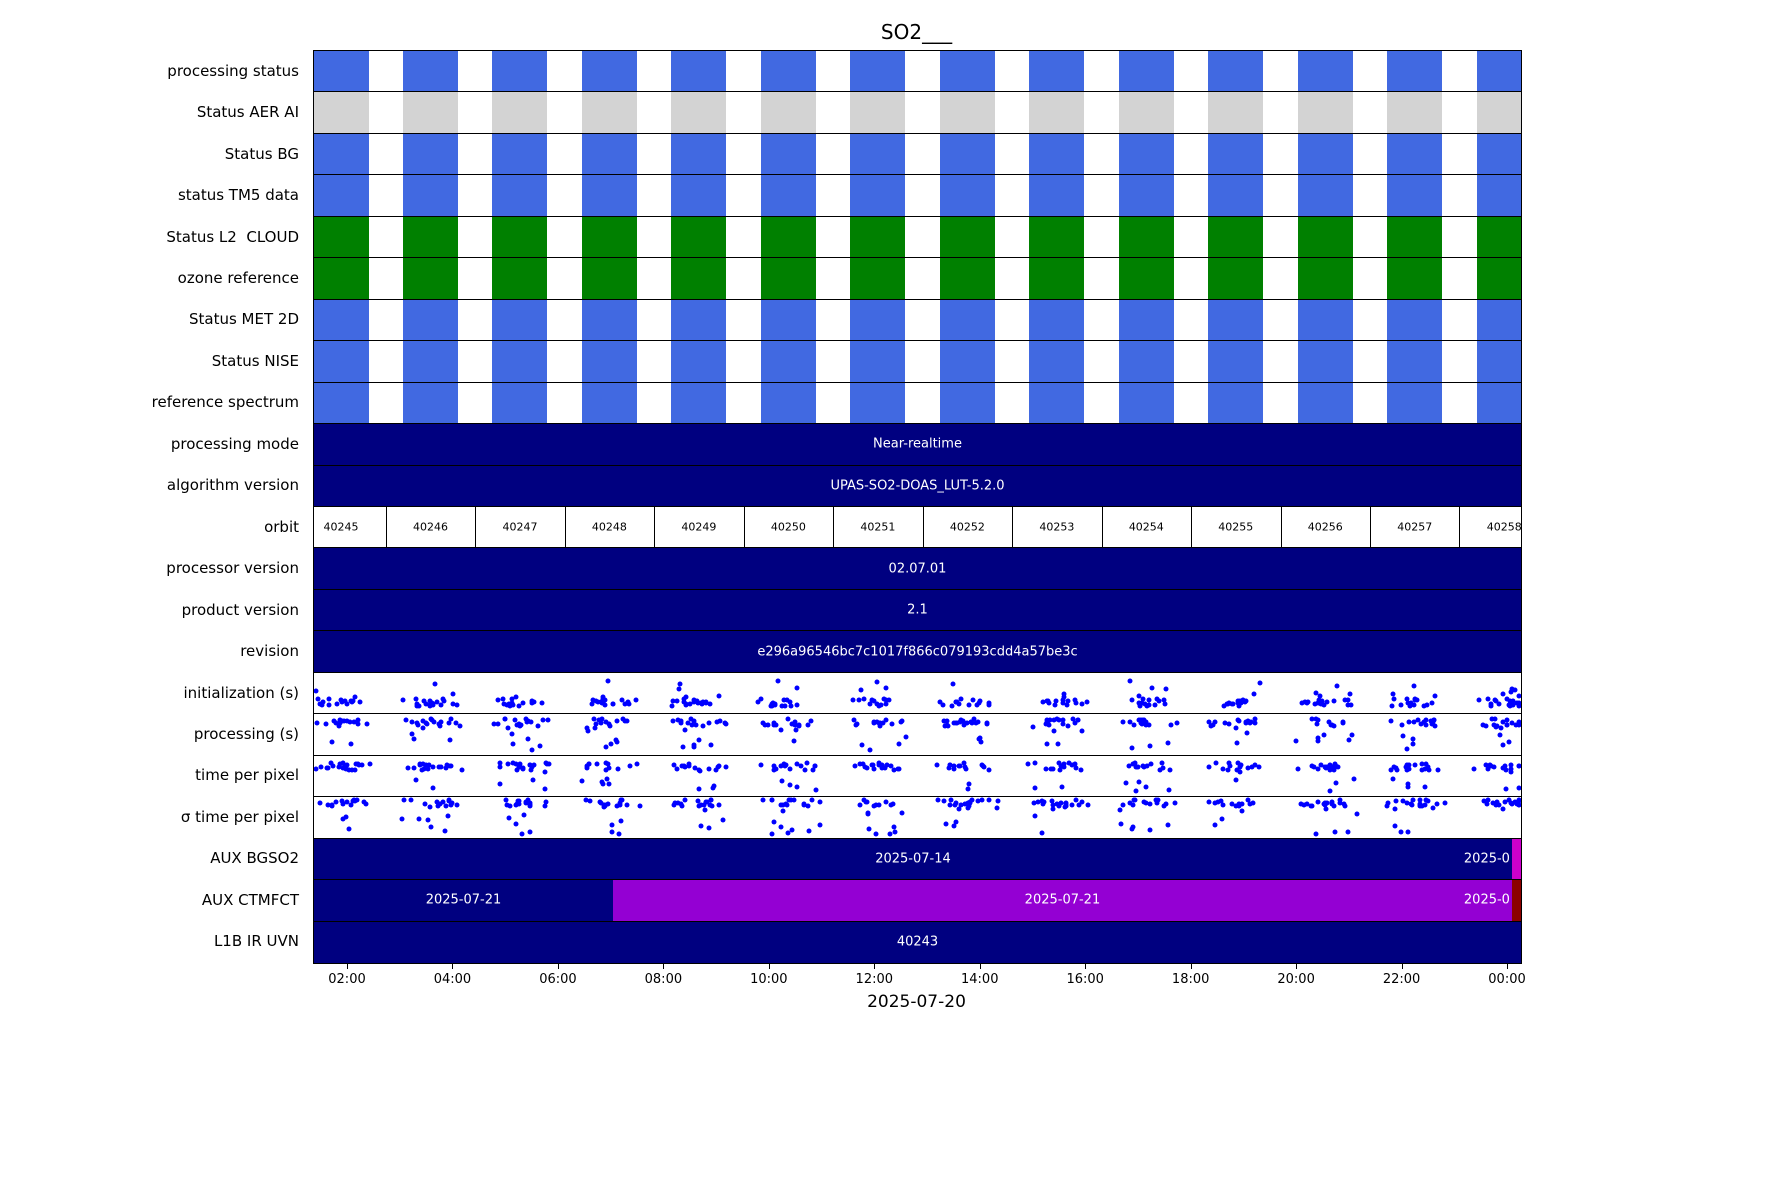  What do you see at coordinates (834, 527) in the screenshot?
I see `orbit-cell-divider` at bounding box center [834, 527].